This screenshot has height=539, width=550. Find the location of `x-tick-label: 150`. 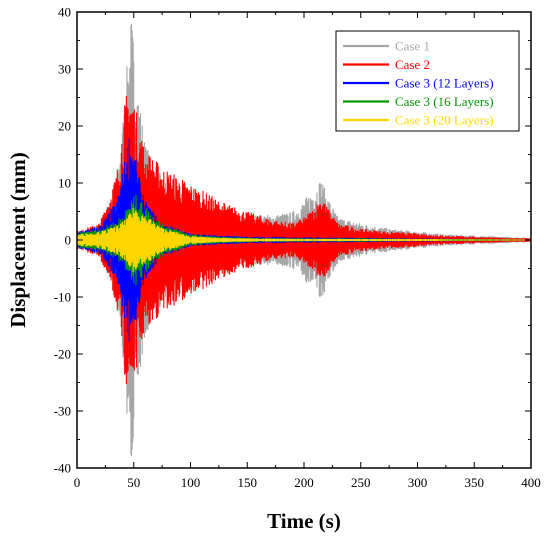

x-tick-label: 150 is located at coordinates (248, 482).